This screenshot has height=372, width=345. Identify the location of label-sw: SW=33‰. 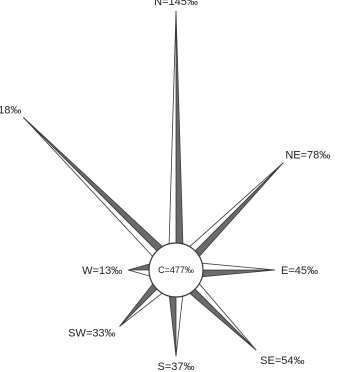
(91, 333).